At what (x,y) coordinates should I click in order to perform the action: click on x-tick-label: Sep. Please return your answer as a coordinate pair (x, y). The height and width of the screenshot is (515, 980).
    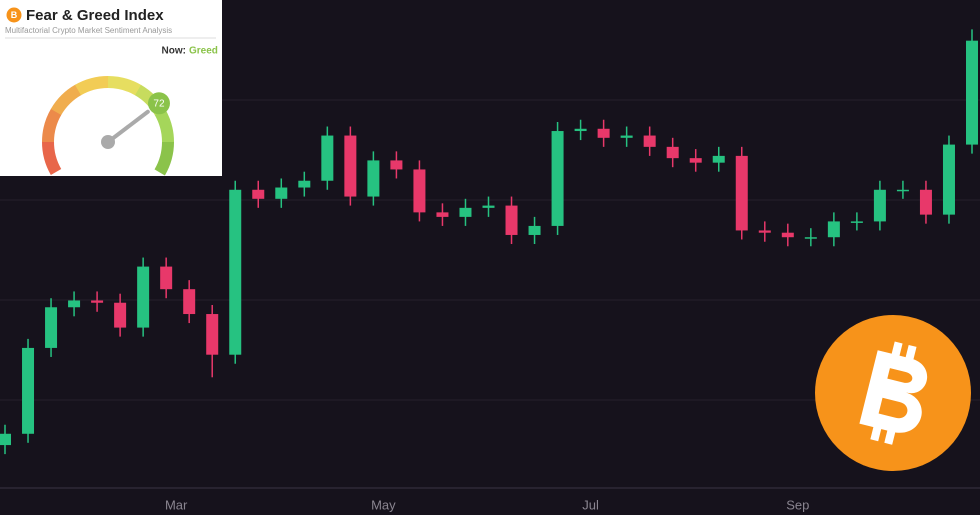
    Looking at the image, I should click on (797, 504).